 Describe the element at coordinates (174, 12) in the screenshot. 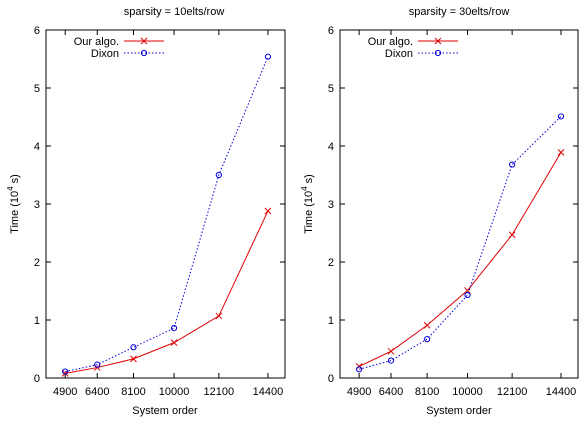

I see `chart-title: sparsity = 10elts/row` at that location.